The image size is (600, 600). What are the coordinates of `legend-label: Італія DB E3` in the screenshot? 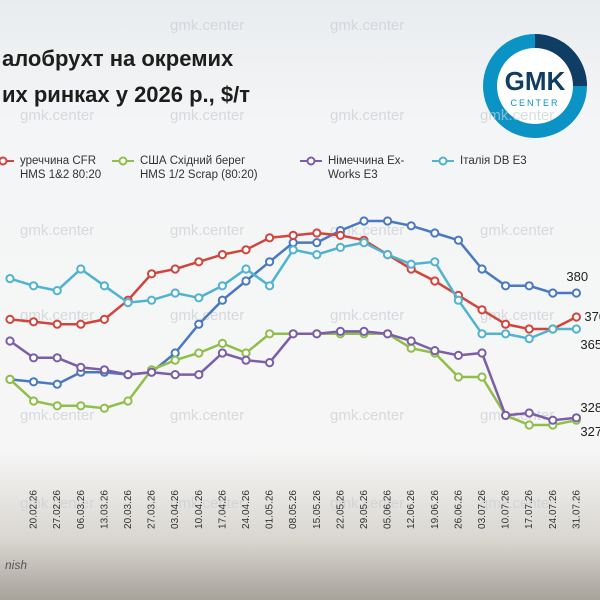 It's located at (493, 161).